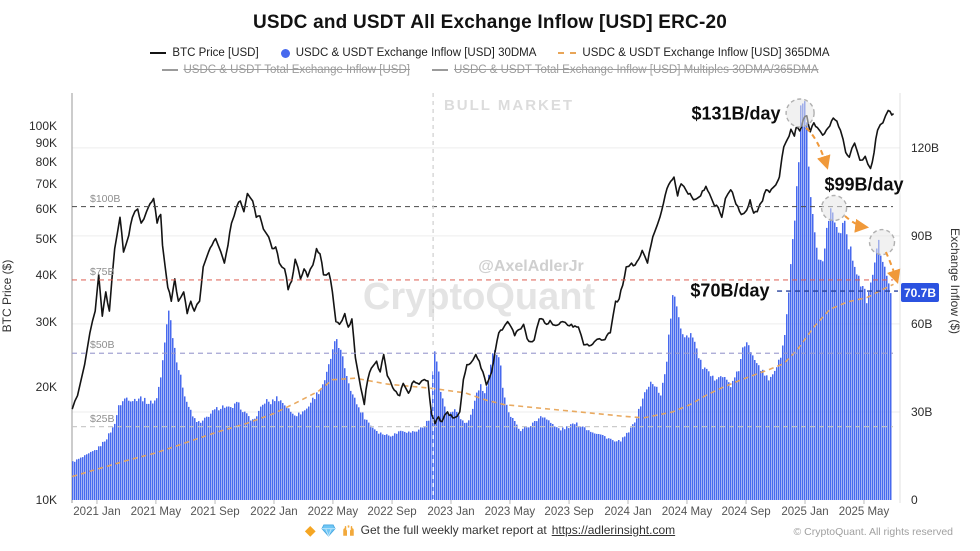 This screenshot has height=551, width=980. What do you see at coordinates (296, 70) in the screenshot?
I see `legend-item-label: USDC & USDT Total Exchange Inflow [USD]` at bounding box center [296, 70].